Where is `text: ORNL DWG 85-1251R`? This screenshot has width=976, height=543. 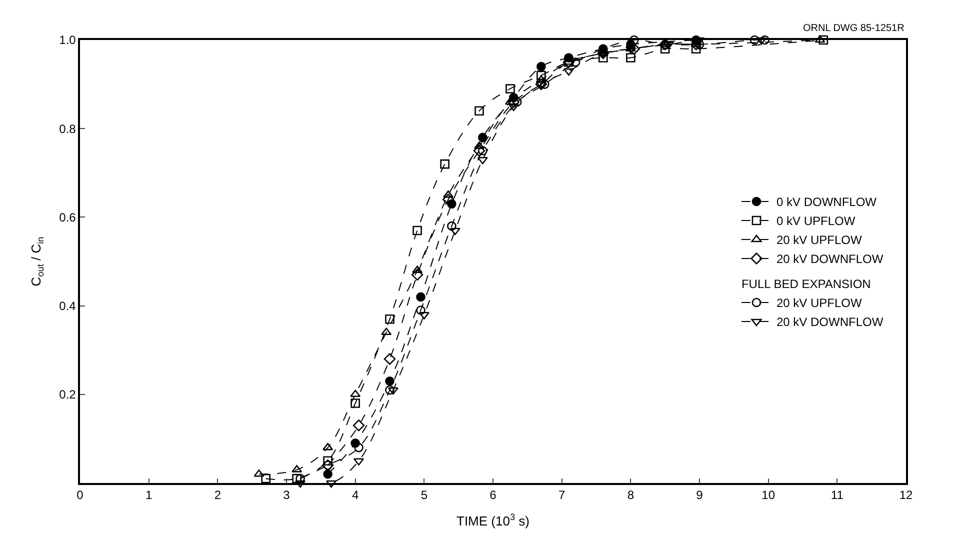 text: ORNL DWG 85-1251R is located at coordinates (853, 28).